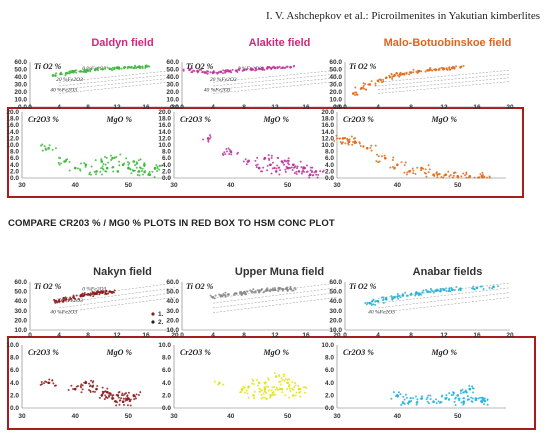  Describe the element at coordinates (444, 80) in the screenshot. I see `trend-line` at that location.